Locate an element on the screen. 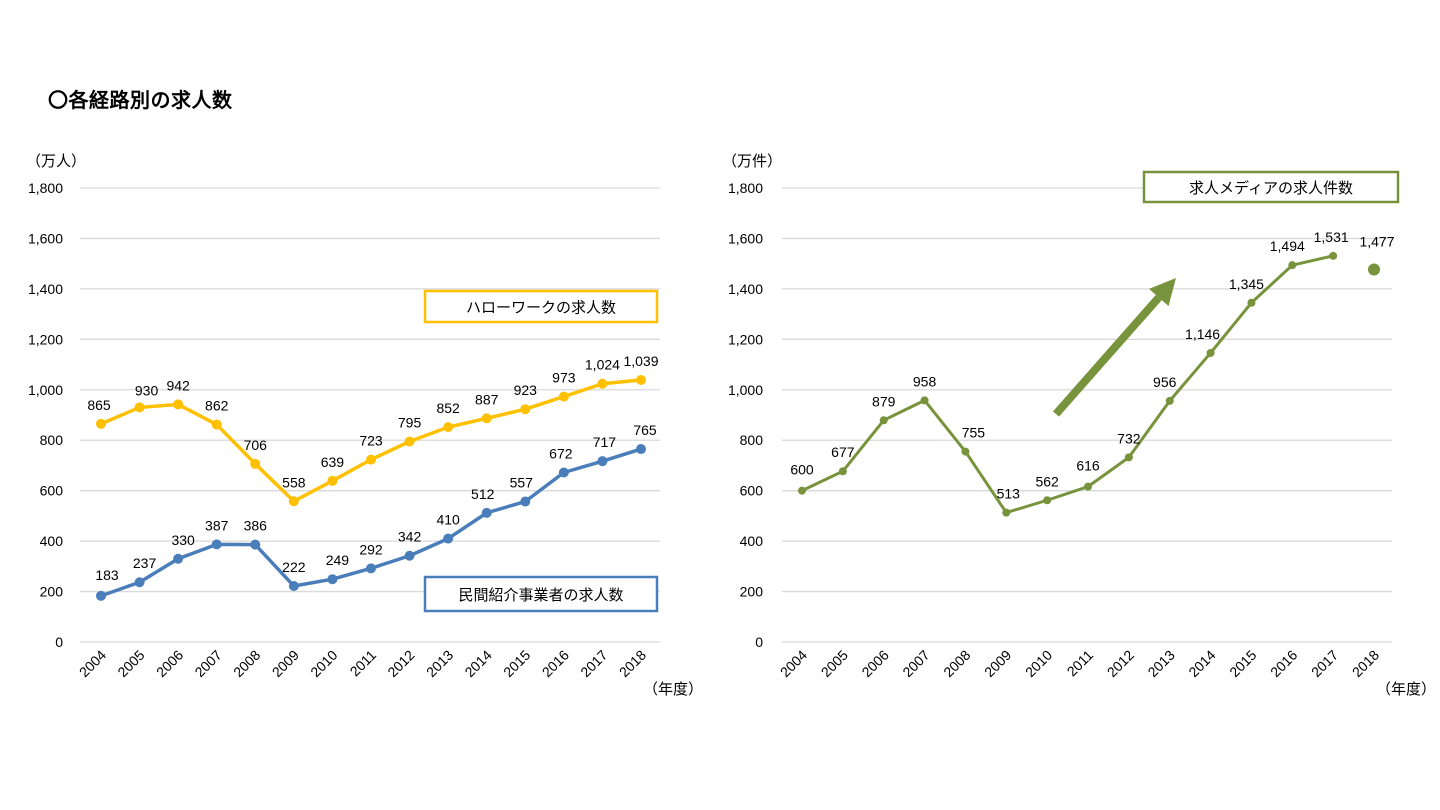  y-axis-unit: （万人） is located at coordinates (56, 161).